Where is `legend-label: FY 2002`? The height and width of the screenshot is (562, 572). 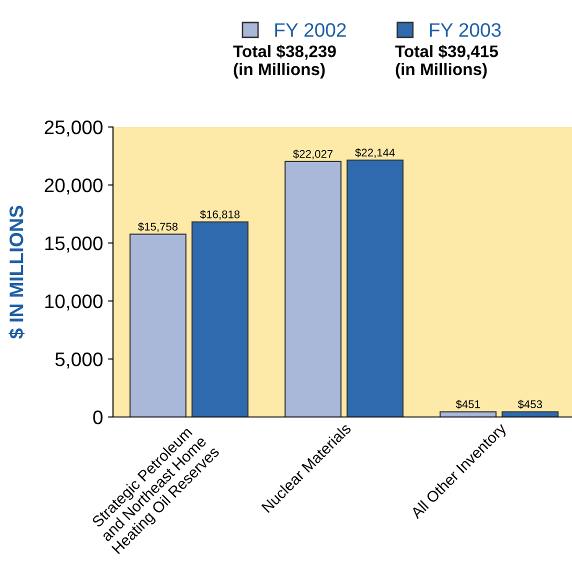 legend-label: FY 2002 is located at coordinates (310, 30).